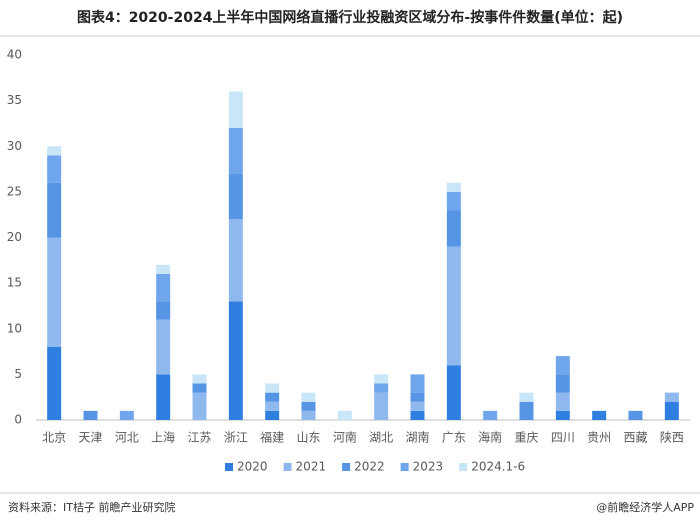 This screenshot has height=526, width=700. What do you see at coordinates (18, 420) in the screenshot?
I see `y-tick-label: 0` at bounding box center [18, 420].